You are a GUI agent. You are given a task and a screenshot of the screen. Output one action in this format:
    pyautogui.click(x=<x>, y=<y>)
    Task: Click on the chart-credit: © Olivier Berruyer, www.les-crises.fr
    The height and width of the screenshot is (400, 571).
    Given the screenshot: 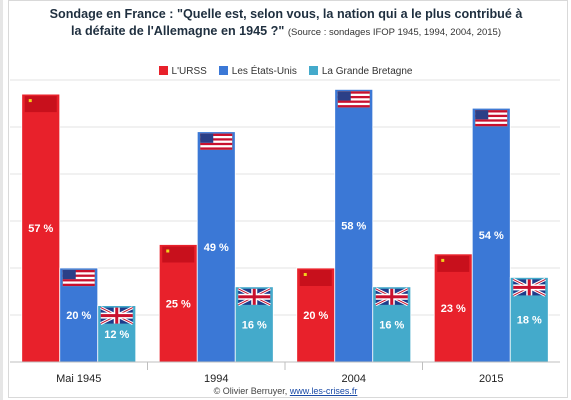 What is the action you would take?
    pyautogui.click(x=285, y=391)
    